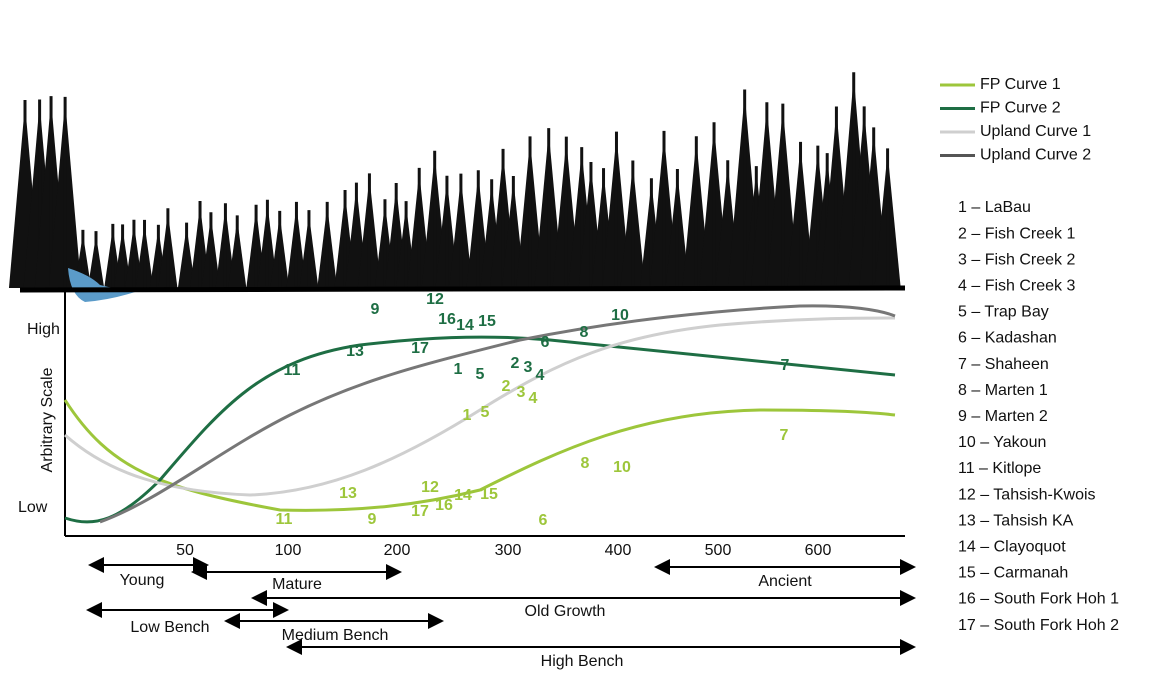 The height and width of the screenshot is (673, 1156). What do you see at coordinates (43, 329) in the screenshot?
I see `y-high: High` at bounding box center [43, 329].